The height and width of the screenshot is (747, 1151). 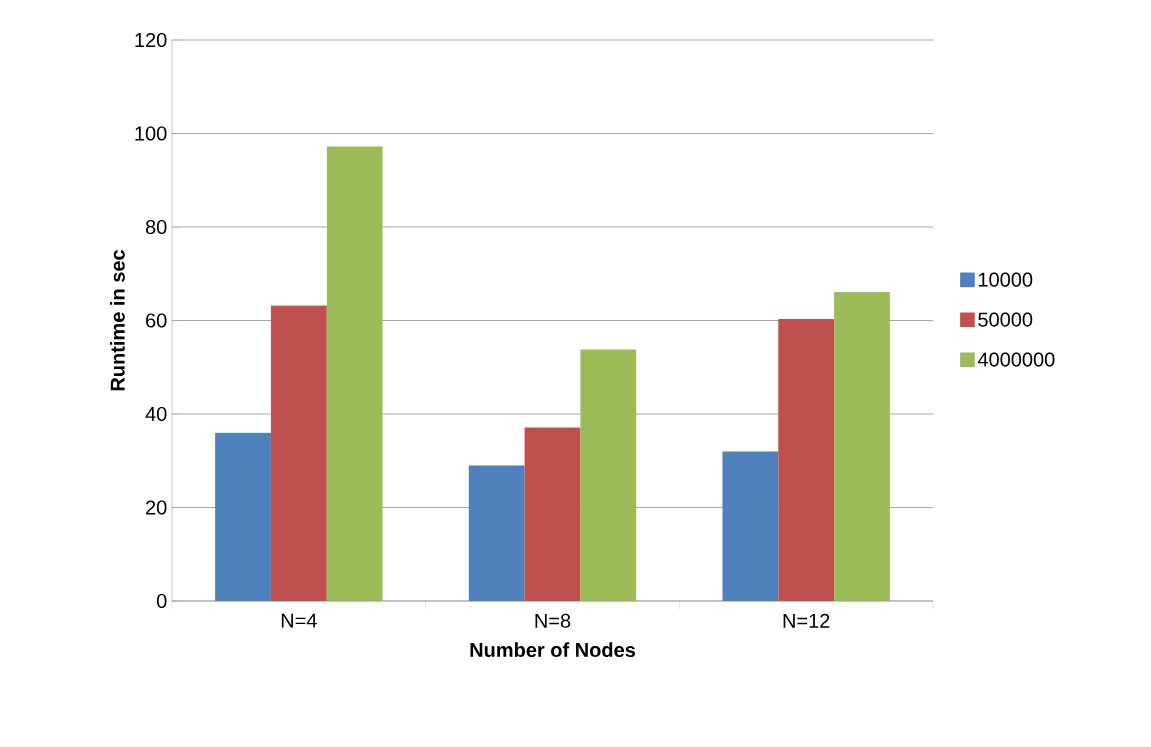 I want to click on y-tick-label: 100, so click(x=151, y=133).